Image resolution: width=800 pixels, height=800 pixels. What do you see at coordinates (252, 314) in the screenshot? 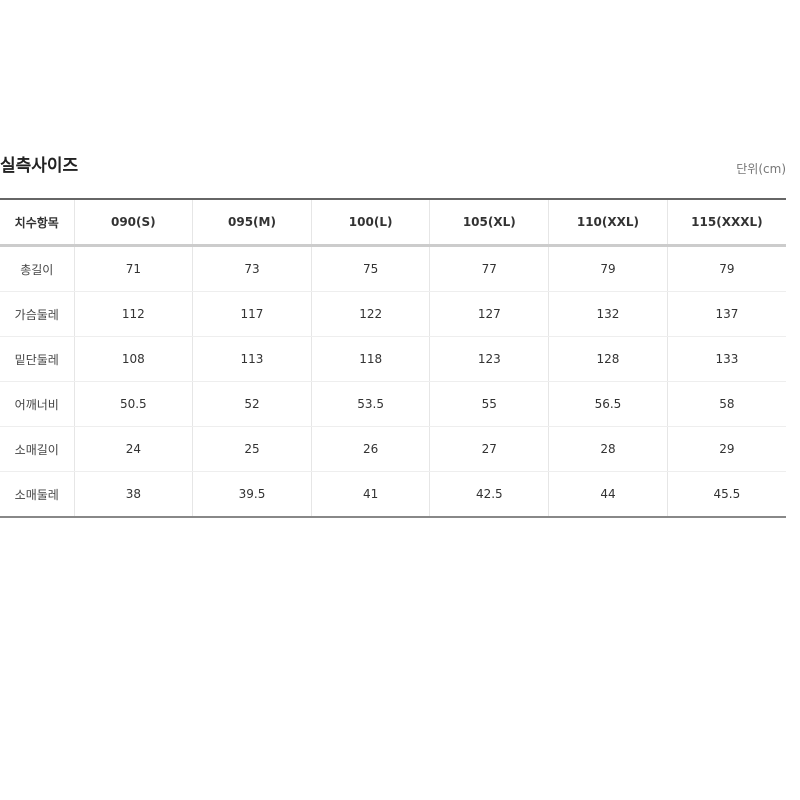
I see `table-cell: 117` at bounding box center [252, 314].